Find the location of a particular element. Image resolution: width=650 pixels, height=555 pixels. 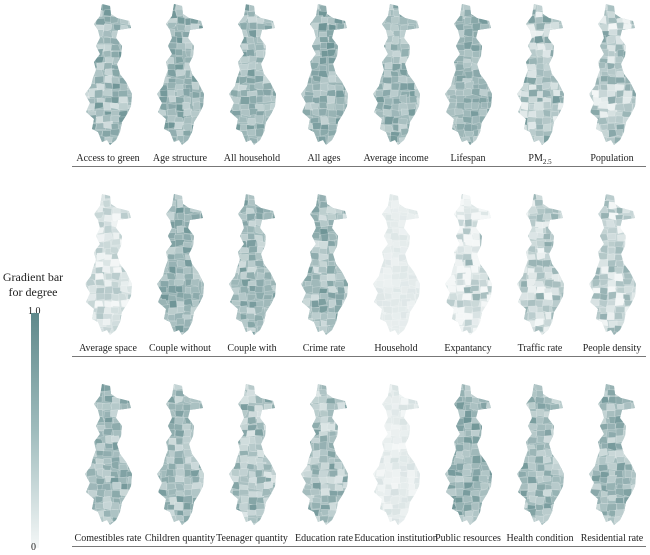

choropleth-map is located at coordinates (180, 74).